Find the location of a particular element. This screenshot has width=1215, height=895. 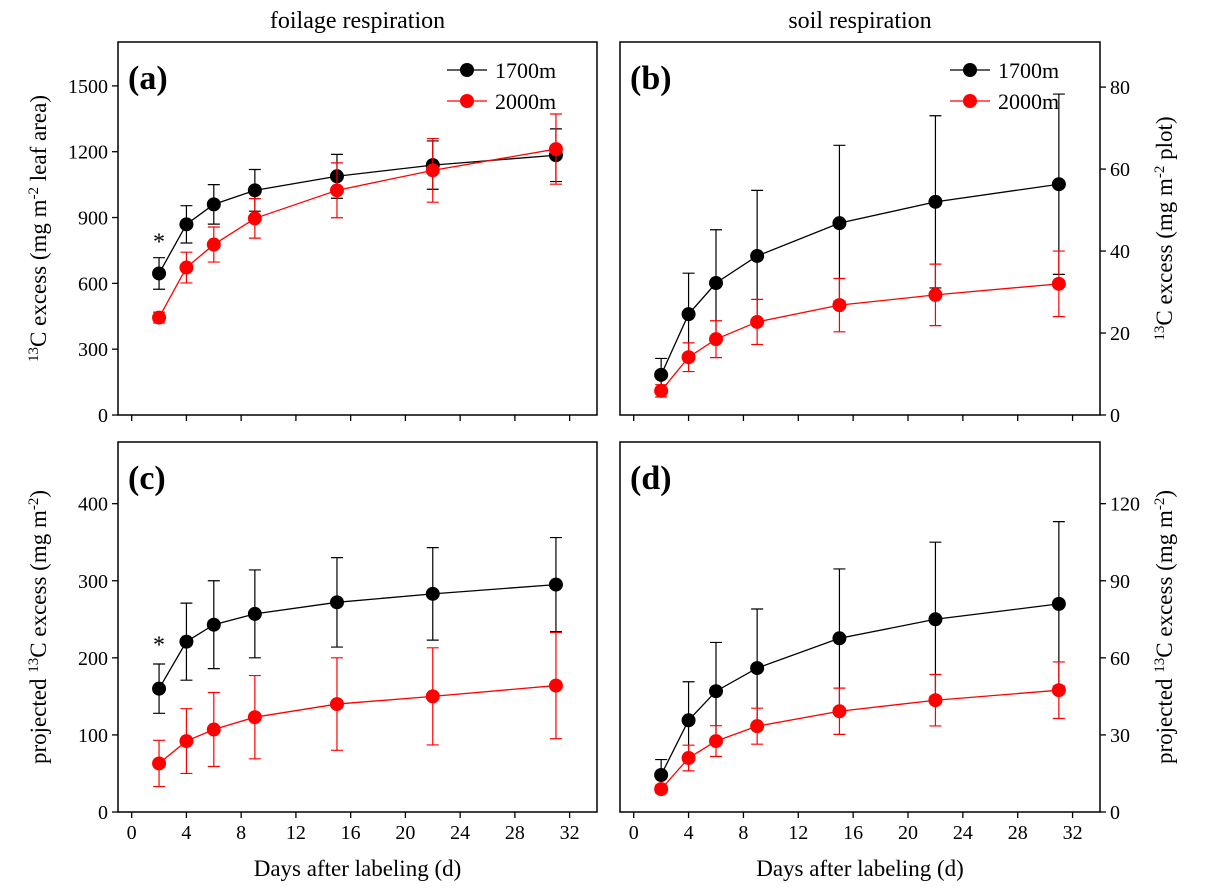

y-tick-label: 80 is located at coordinates (1120, 88).